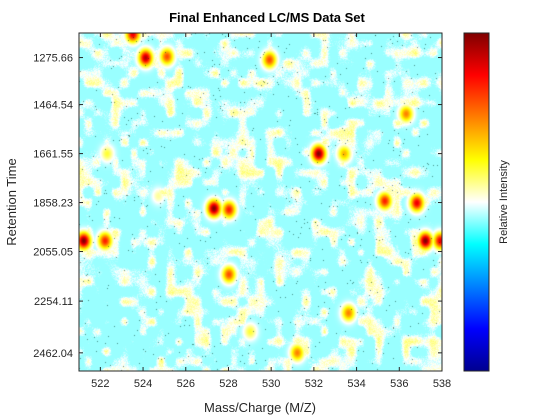 The image size is (560, 420). What do you see at coordinates (186, 384) in the screenshot?
I see `x-tick-label: 526` at bounding box center [186, 384].